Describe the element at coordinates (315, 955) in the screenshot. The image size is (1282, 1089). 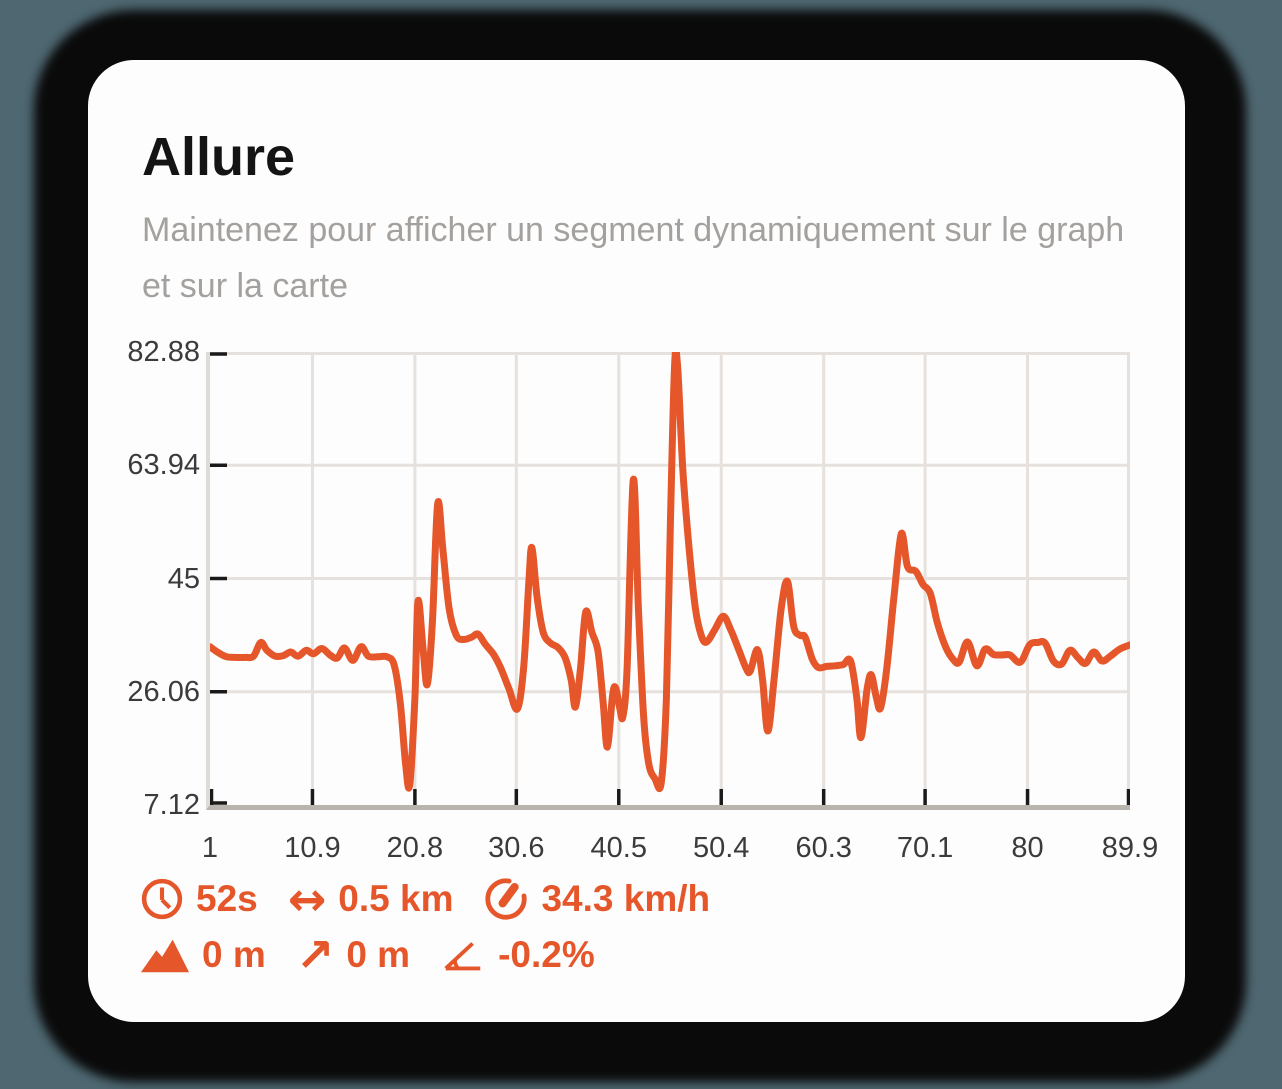
I see `up-right-arrow-icon: ↗` at that location.